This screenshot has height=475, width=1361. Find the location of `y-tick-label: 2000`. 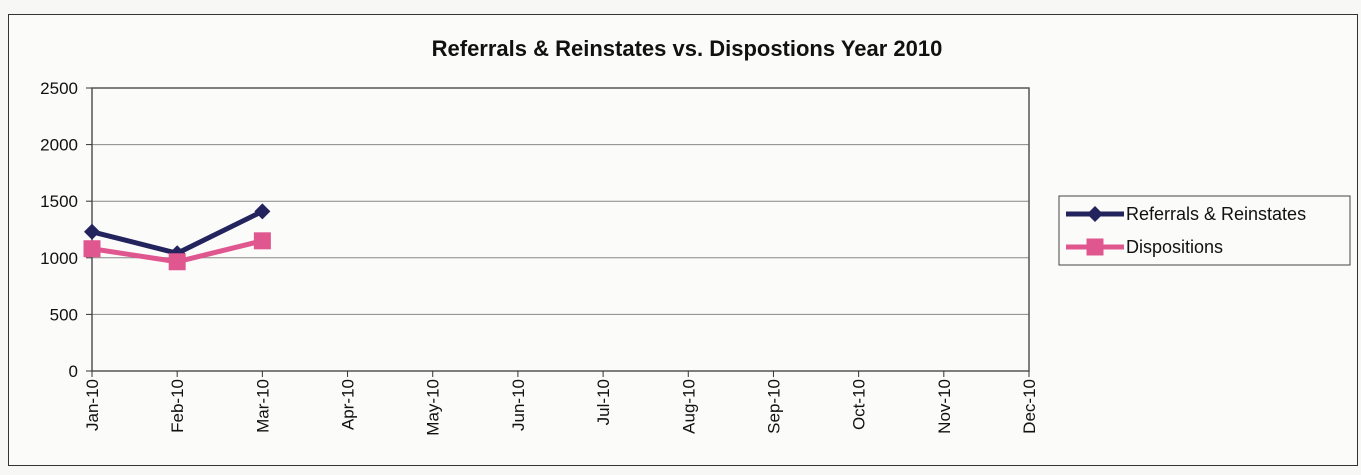

y-tick-label: 2000 is located at coordinates (59, 145).